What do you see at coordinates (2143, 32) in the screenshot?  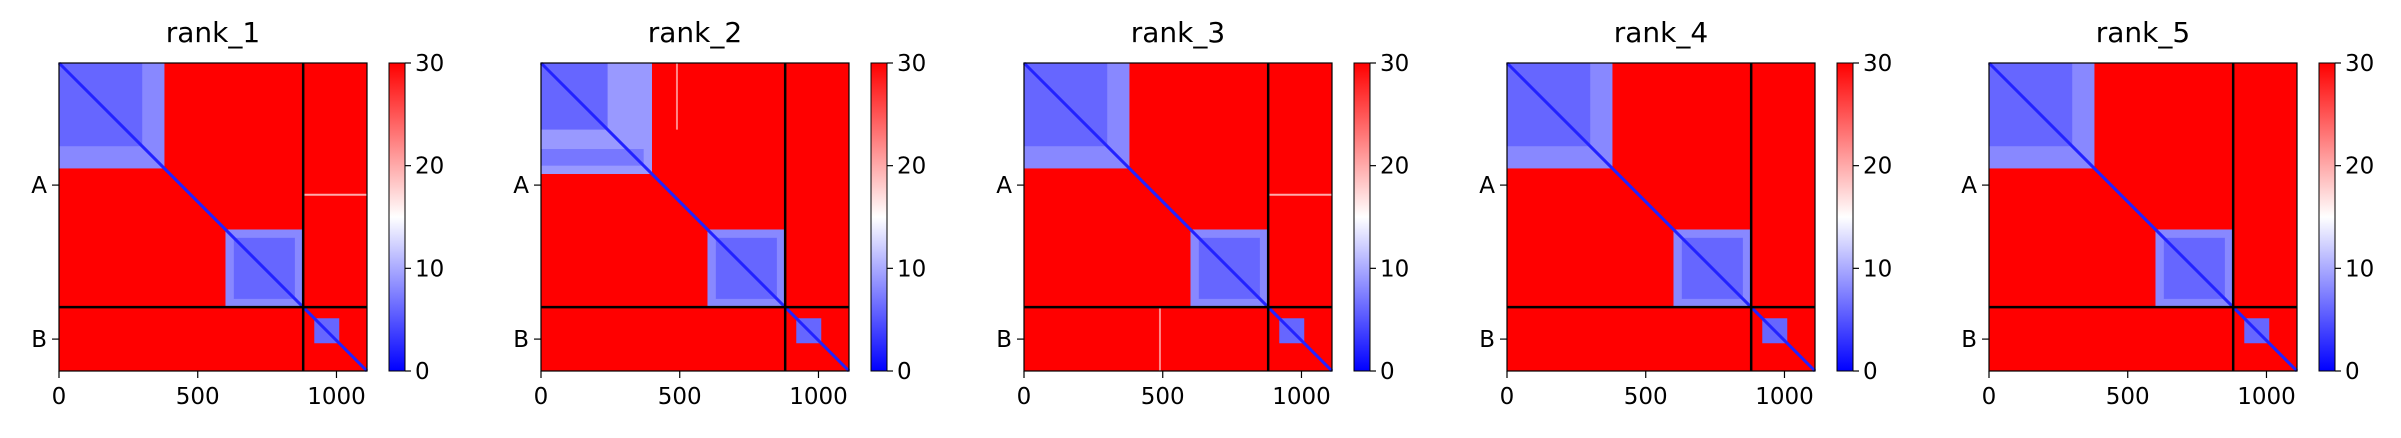 I see `panel-title: rank_5` at bounding box center [2143, 32].